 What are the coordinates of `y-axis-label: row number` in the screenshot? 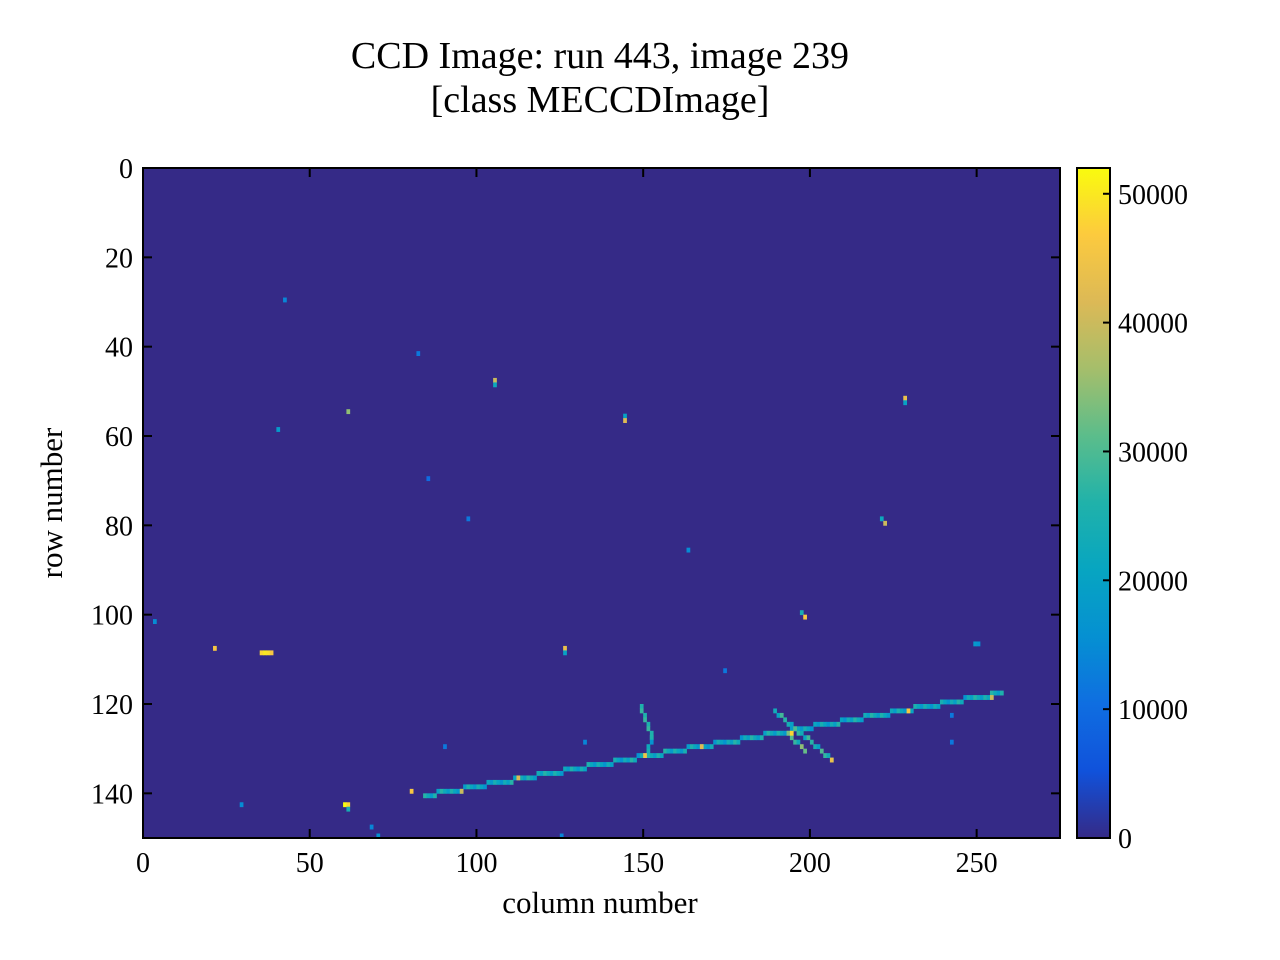 It's located at (51, 502).